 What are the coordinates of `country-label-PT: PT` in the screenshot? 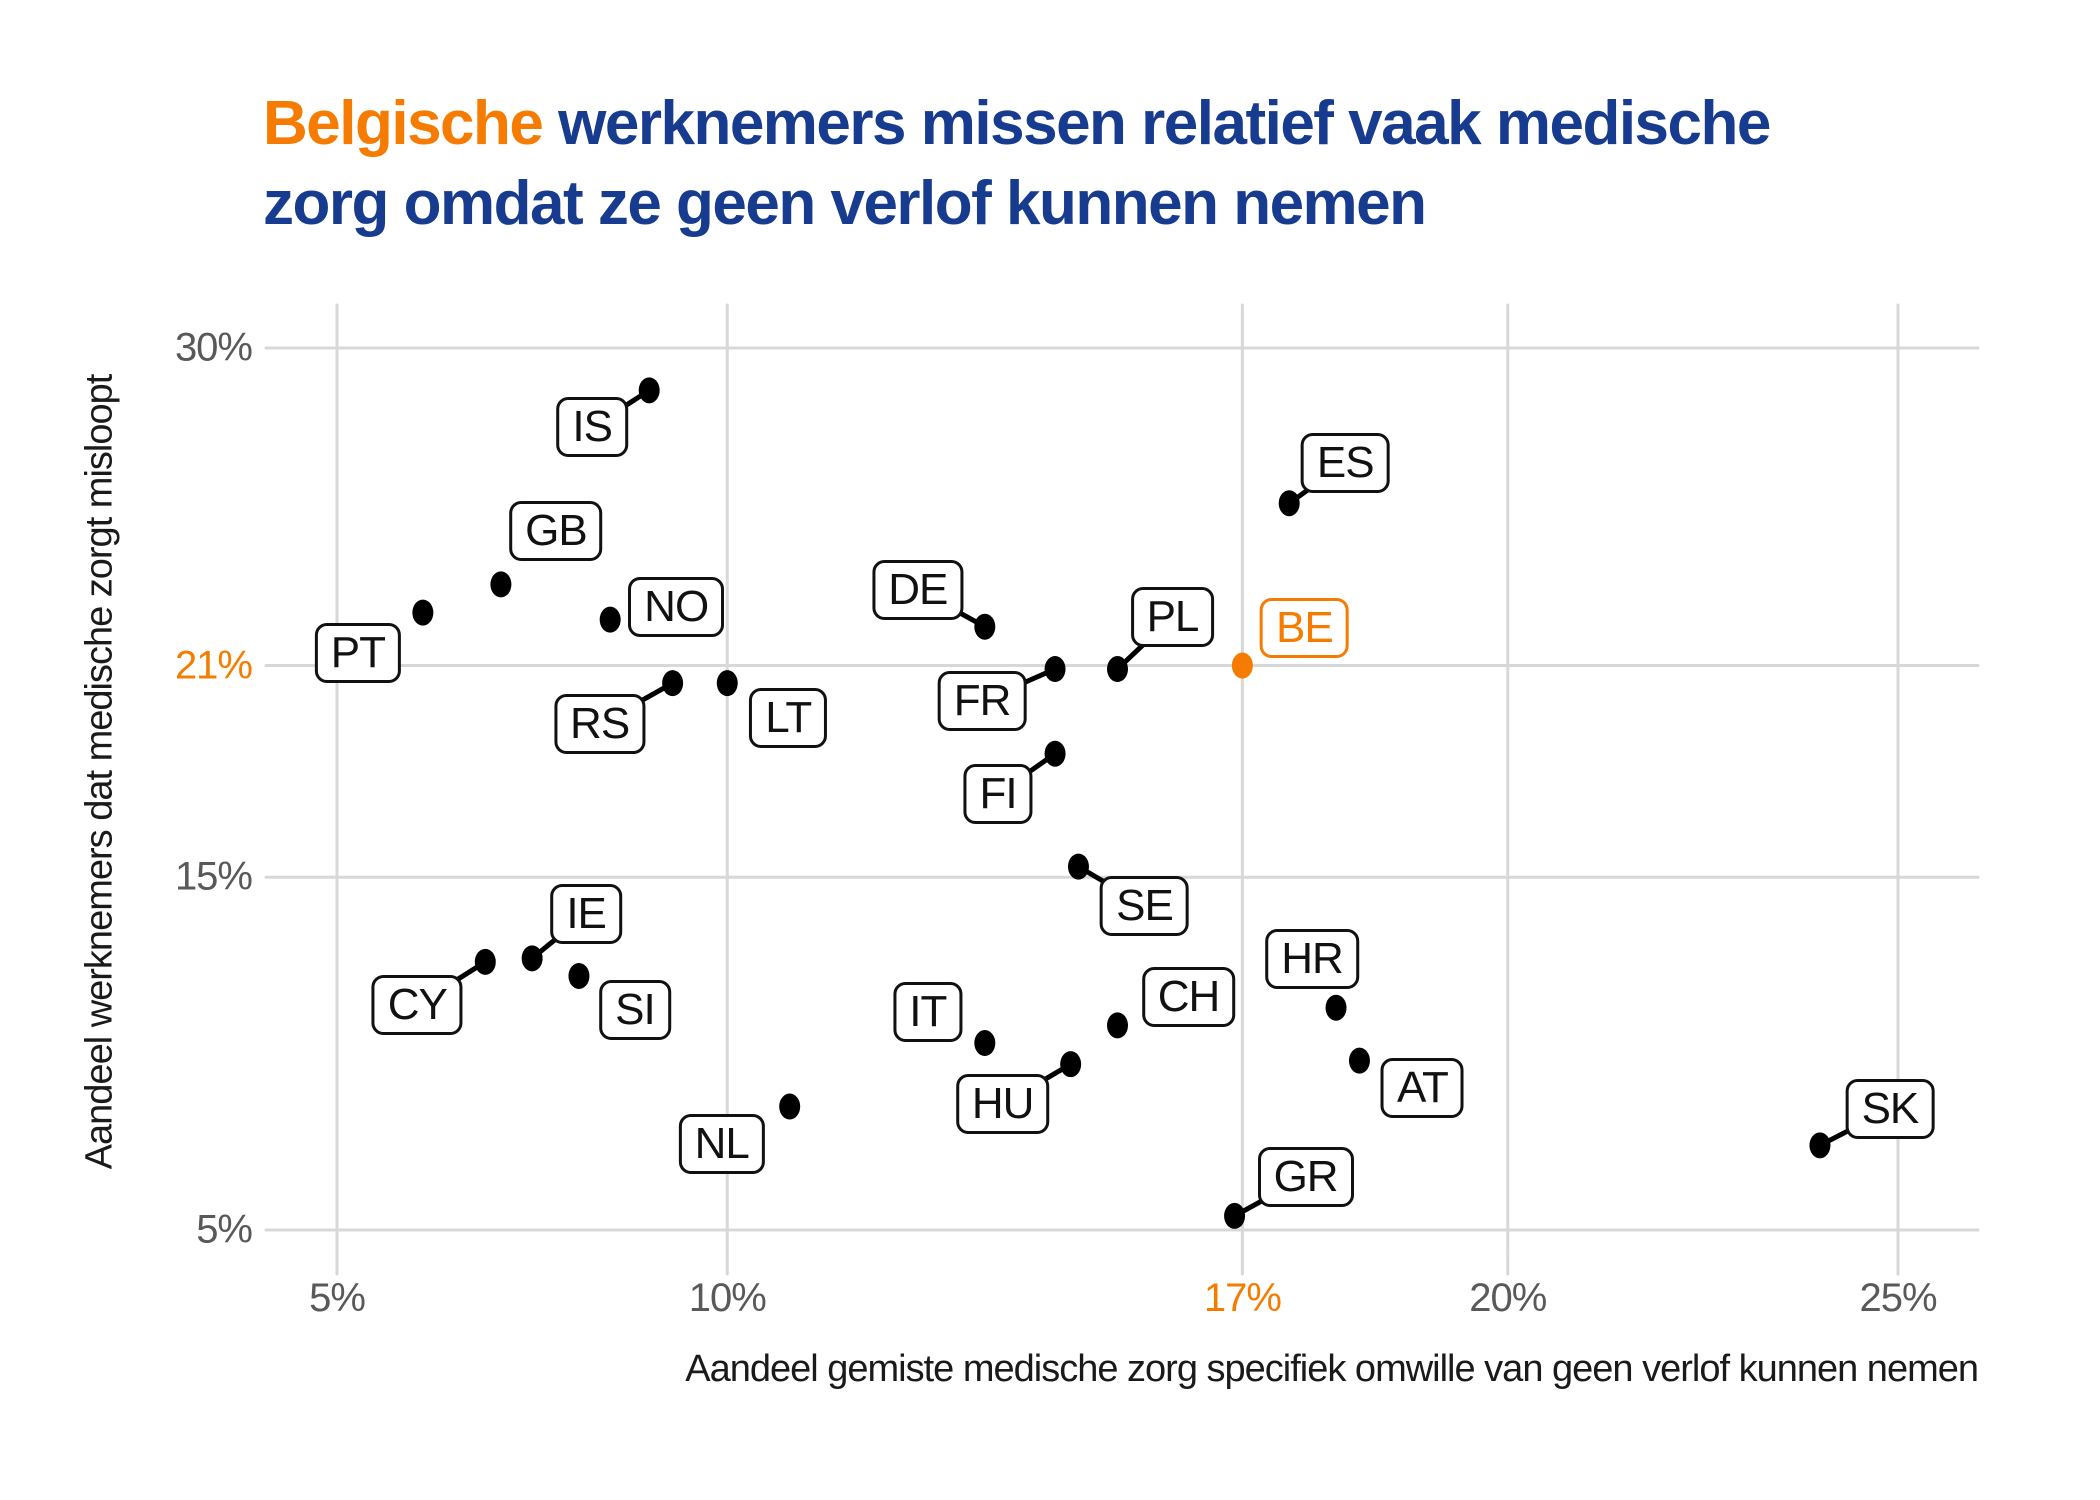 It's located at (357, 652).